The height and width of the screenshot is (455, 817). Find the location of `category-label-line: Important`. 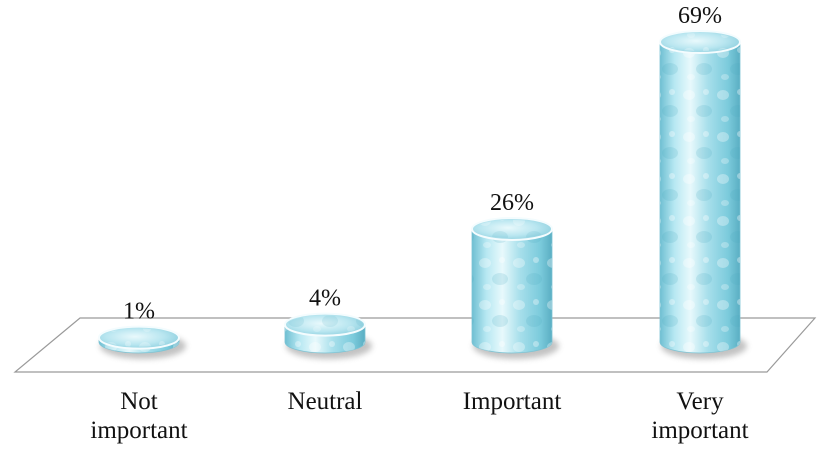

category-label-line: Important is located at coordinates (512, 401).